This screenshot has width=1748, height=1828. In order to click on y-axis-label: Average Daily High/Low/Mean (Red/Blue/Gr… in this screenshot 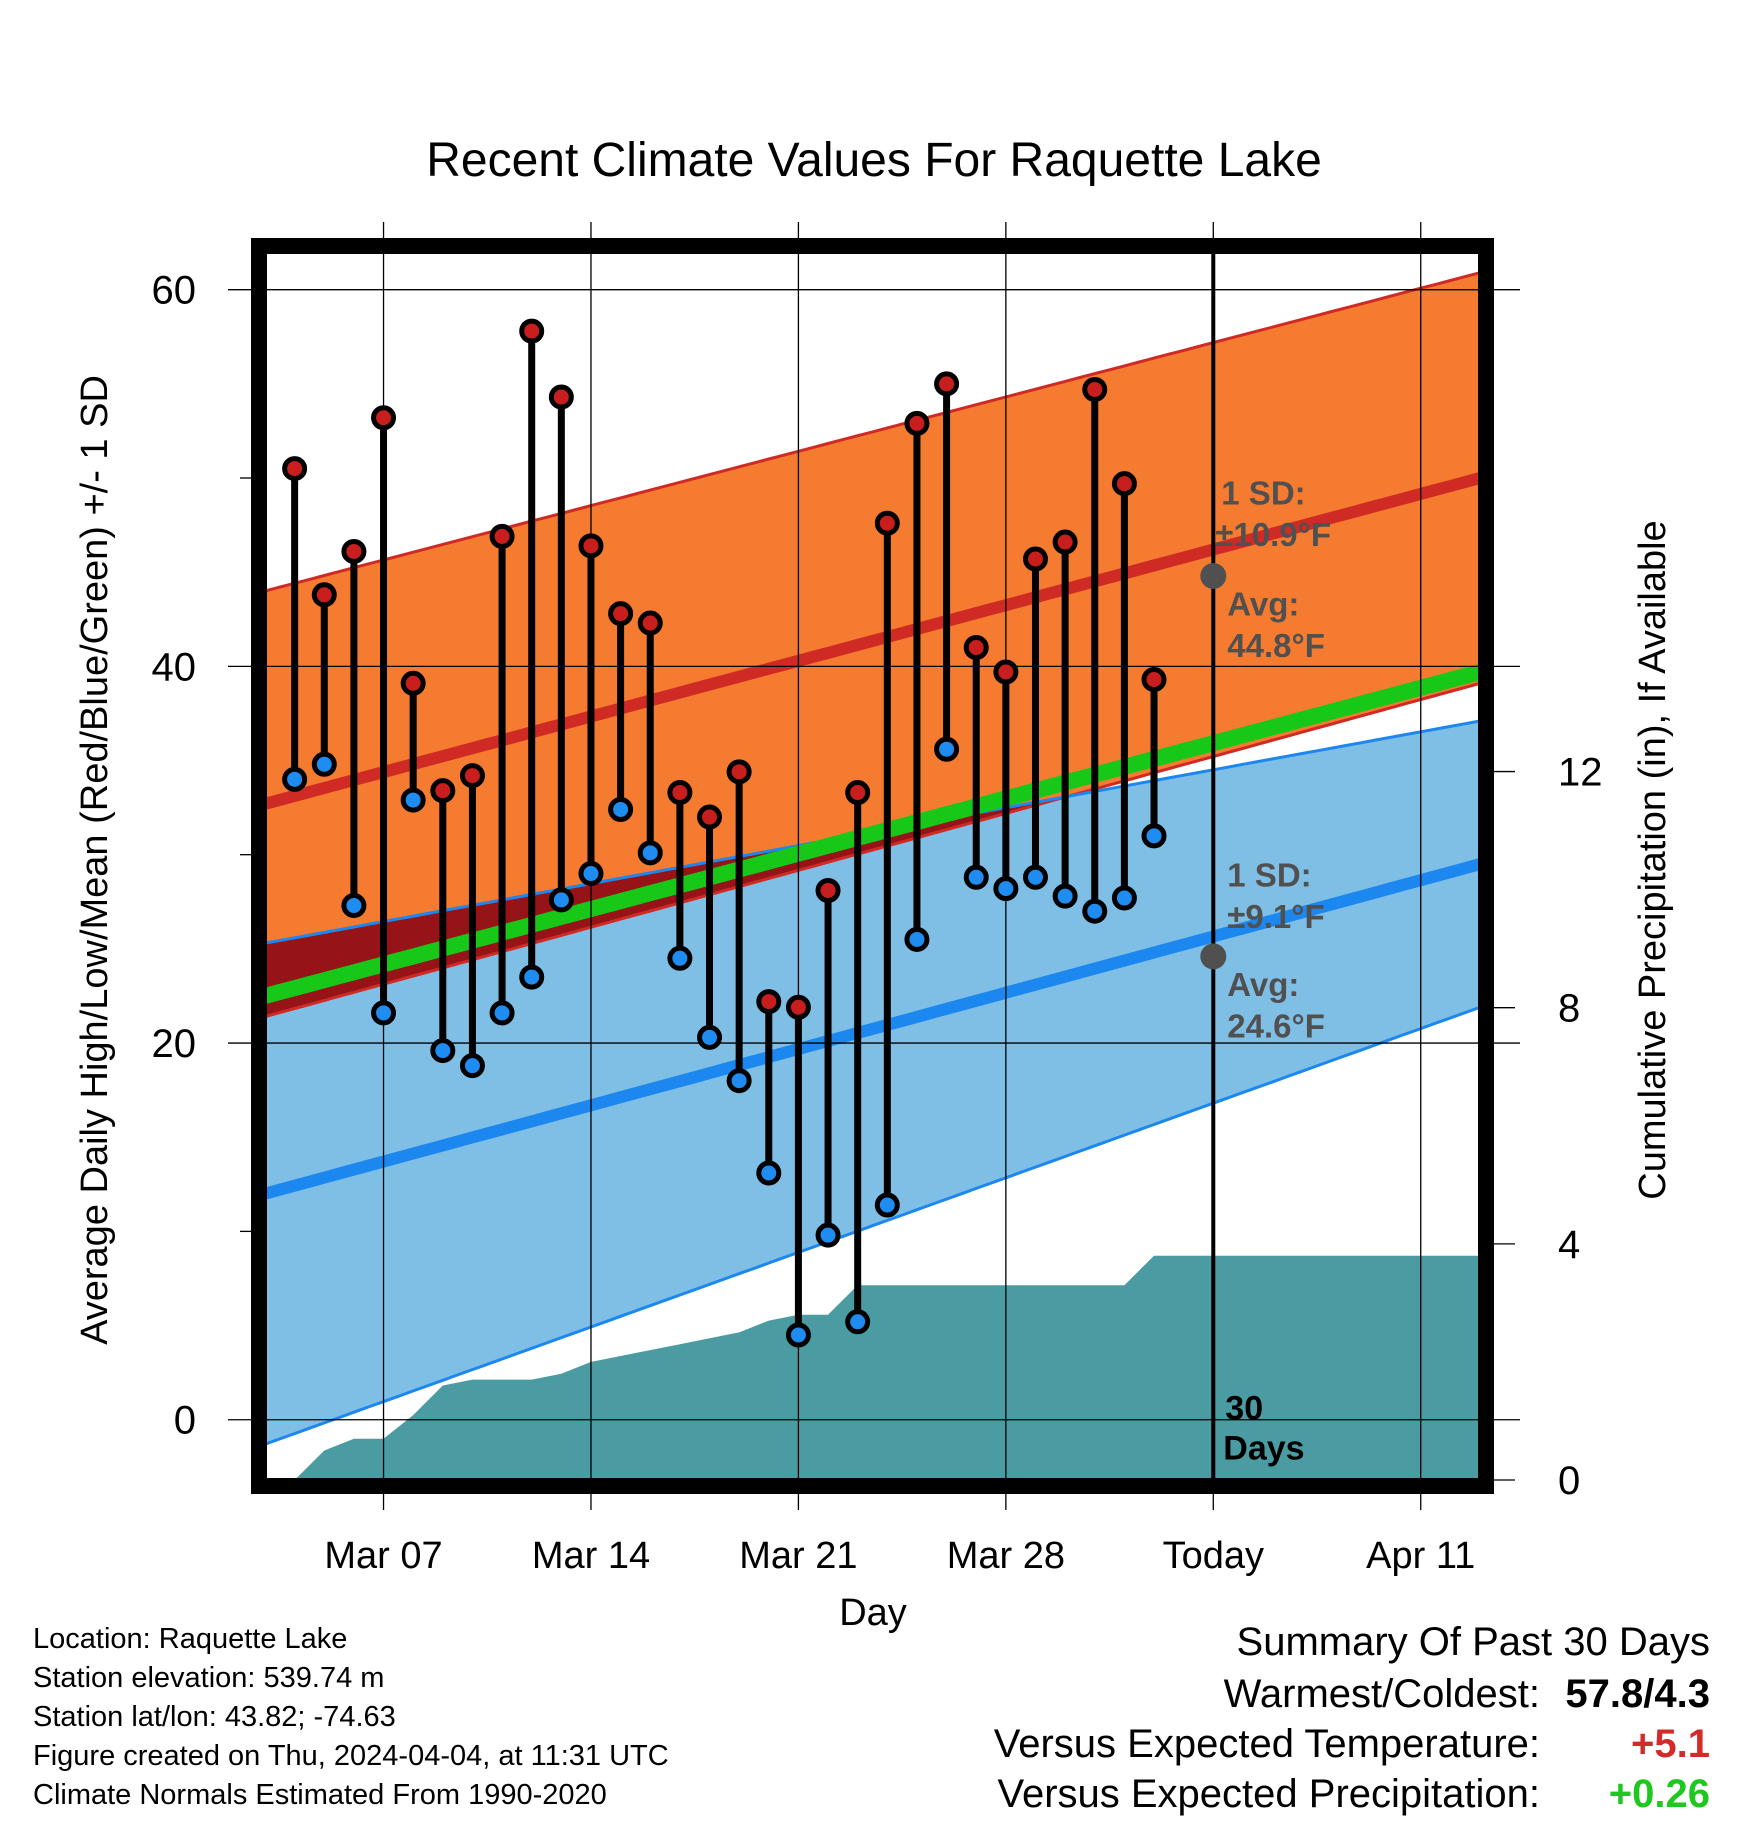, I will do `click(95, 860)`.